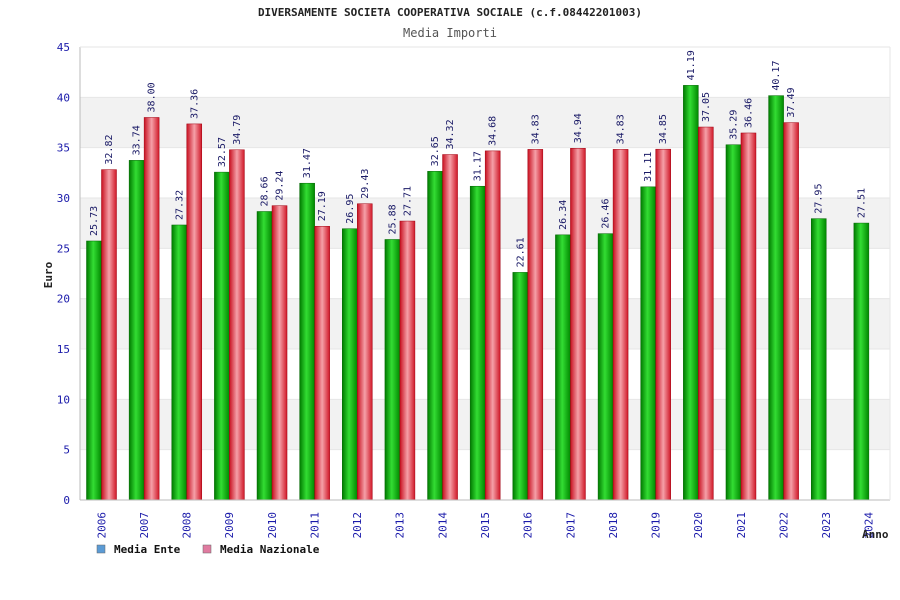  Describe the element at coordinates (826, 525) in the screenshot. I see `x-tick-label: 2023` at that location.